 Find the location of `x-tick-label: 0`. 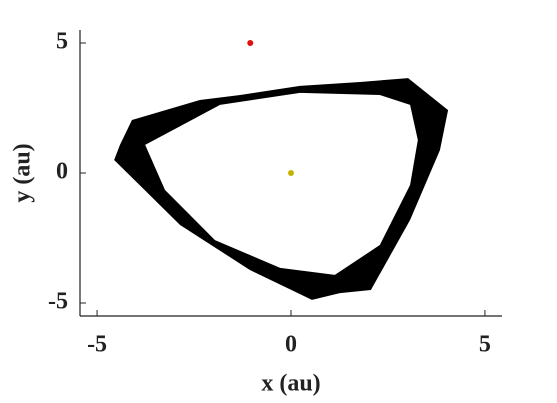

x-tick-label: 0 is located at coordinates (291, 345).